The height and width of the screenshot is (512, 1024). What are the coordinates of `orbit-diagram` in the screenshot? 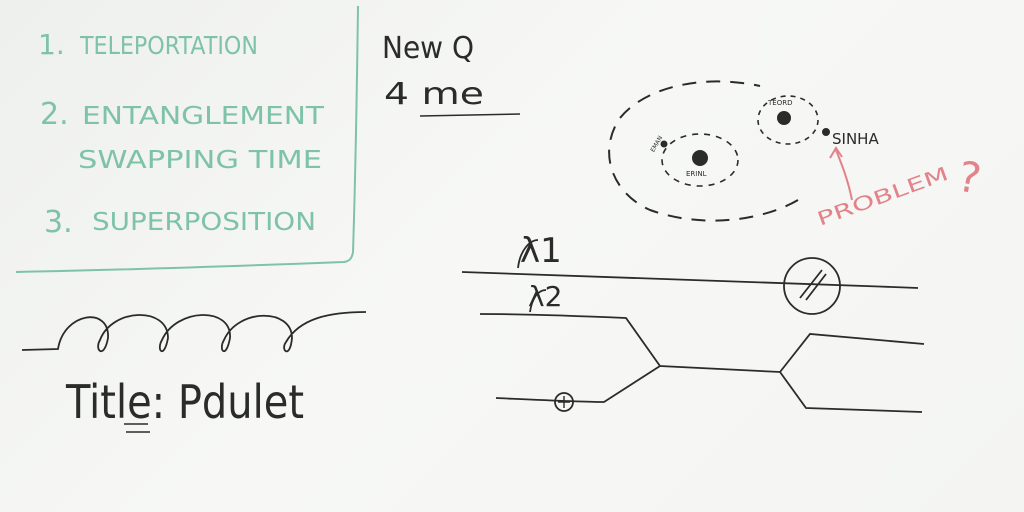 It's located at (719, 151).